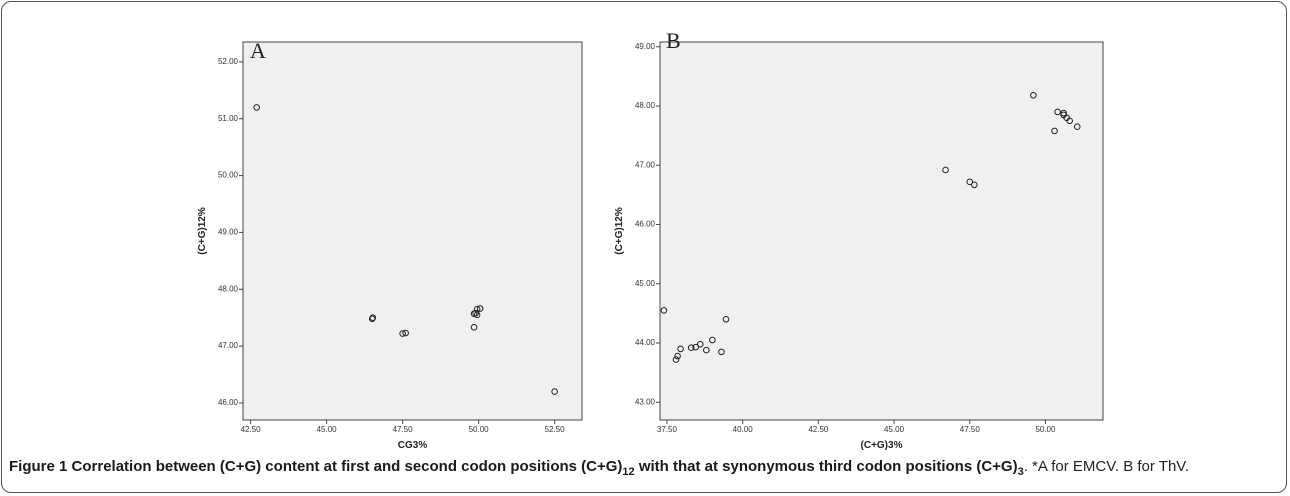 The height and width of the screenshot is (496, 1290). What do you see at coordinates (258, 50) in the screenshot?
I see `panel-label: A` at bounding box center [258, 50].